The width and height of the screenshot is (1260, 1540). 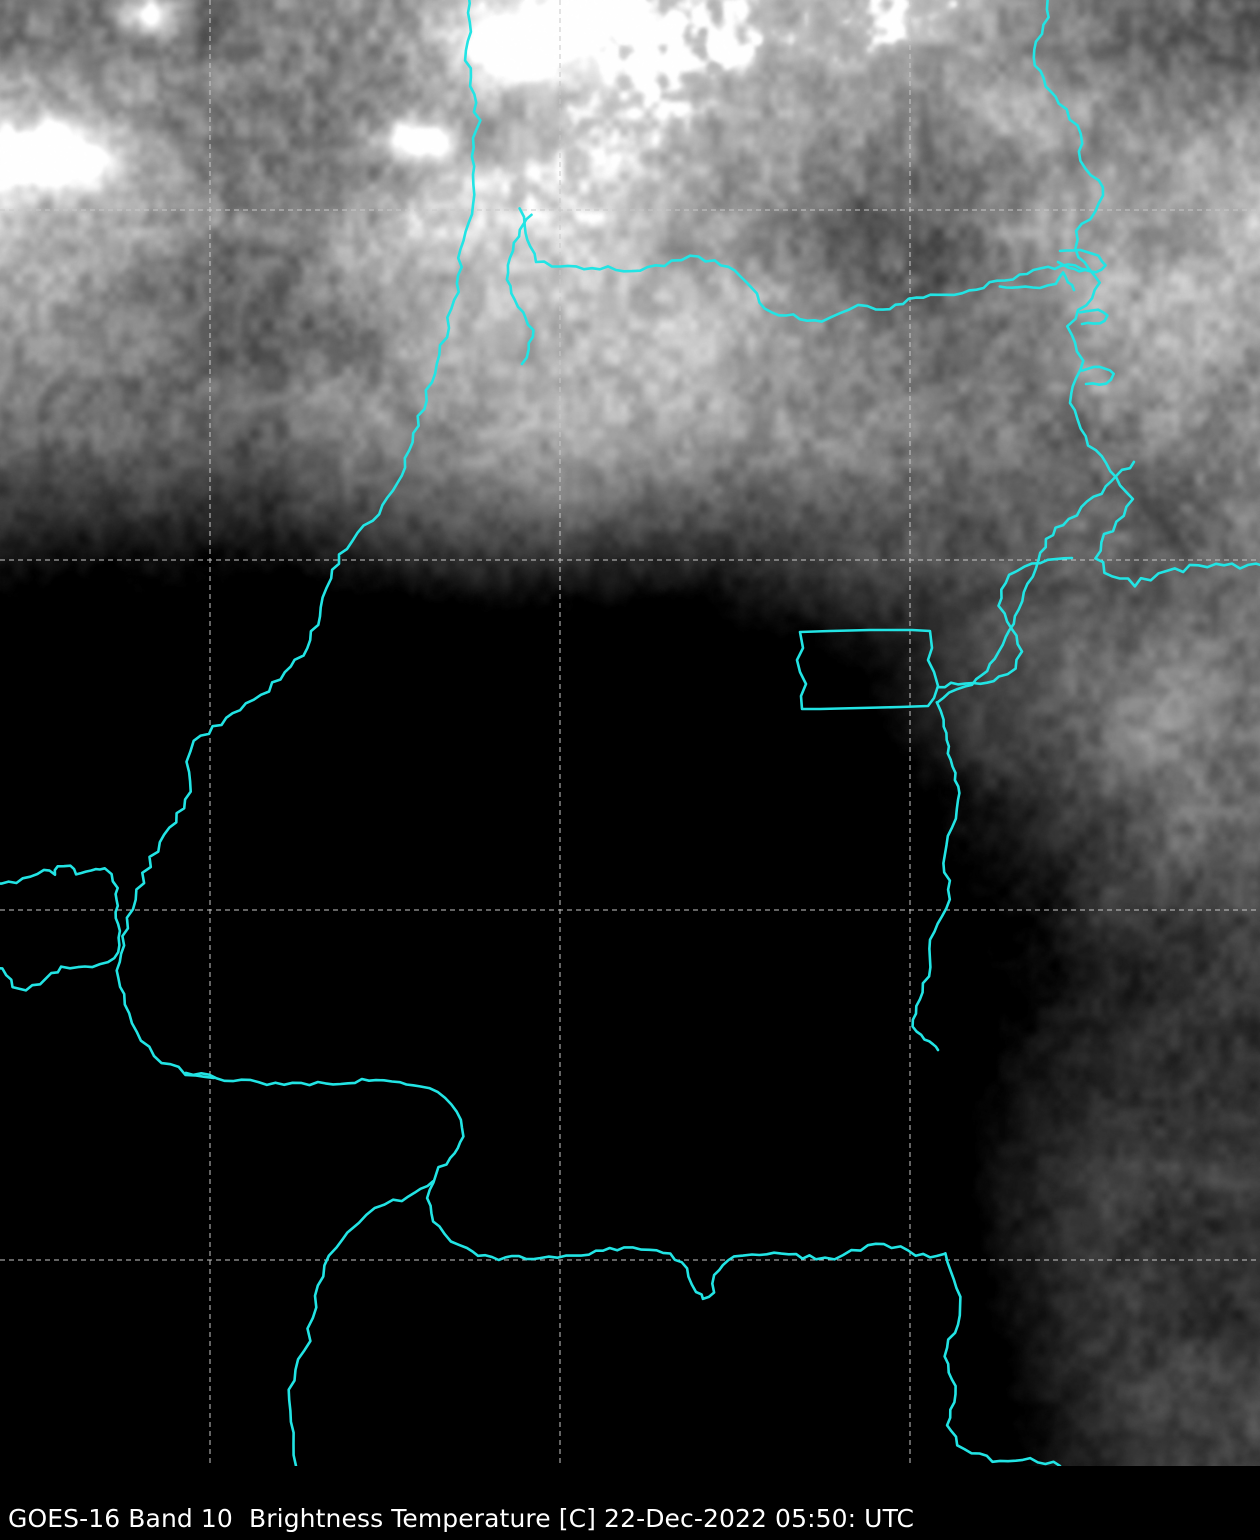 I want to click on border-line-north-hook, so click(x=520, y=289).